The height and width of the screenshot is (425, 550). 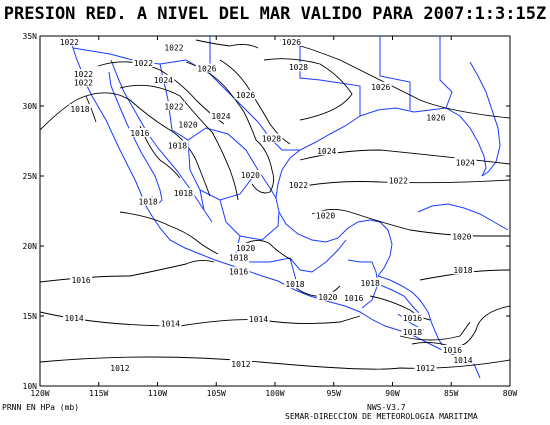 I want to click on isobar-1018b, so click(x=169, y=233).